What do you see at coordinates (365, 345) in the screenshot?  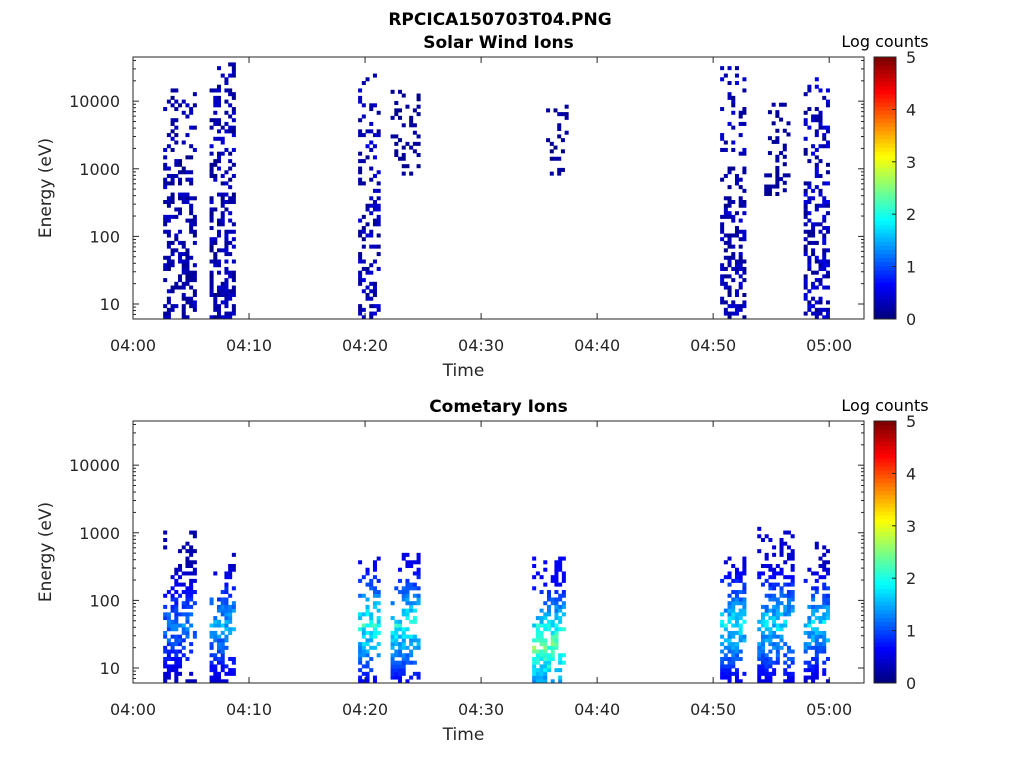 I see `x-tick-label: 04:20` at bounding box center [365, 345].